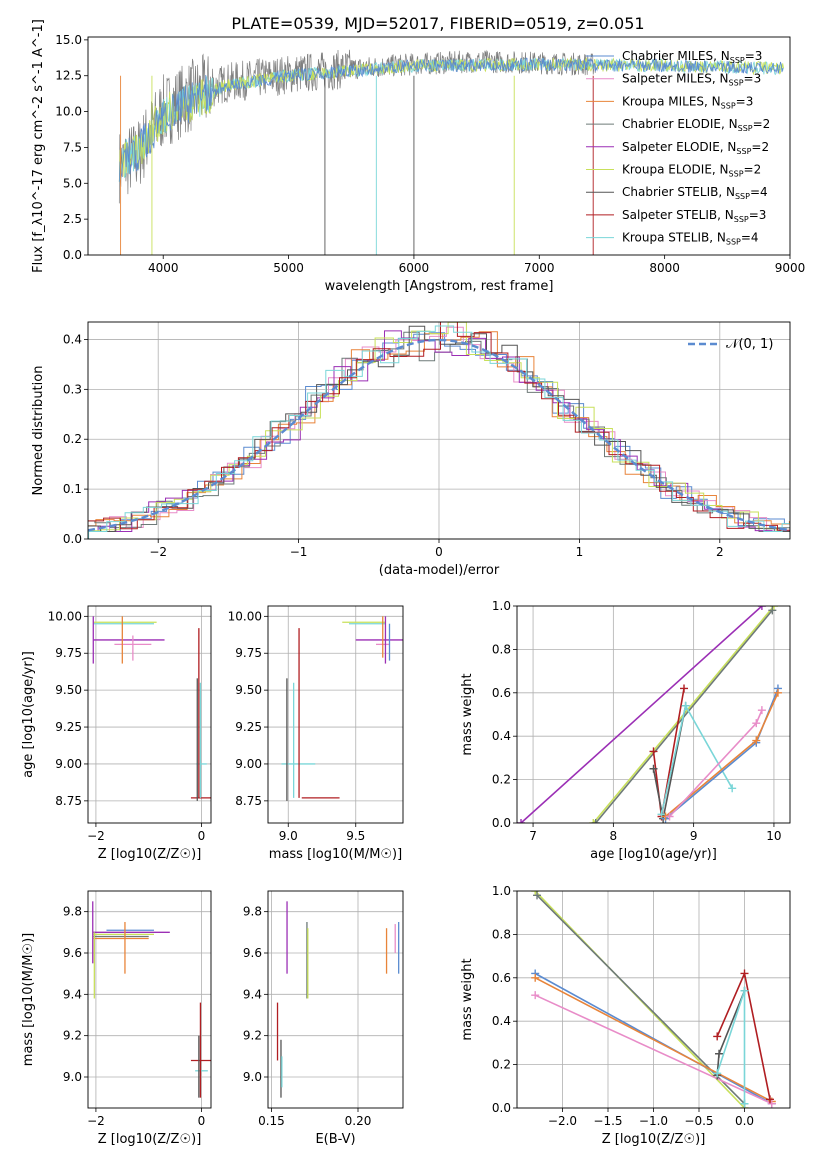  What do you see at coordinates (288, 836) in the screenshot?
I see `x-tick-label: 9.0` at bounding box center [288, 836].